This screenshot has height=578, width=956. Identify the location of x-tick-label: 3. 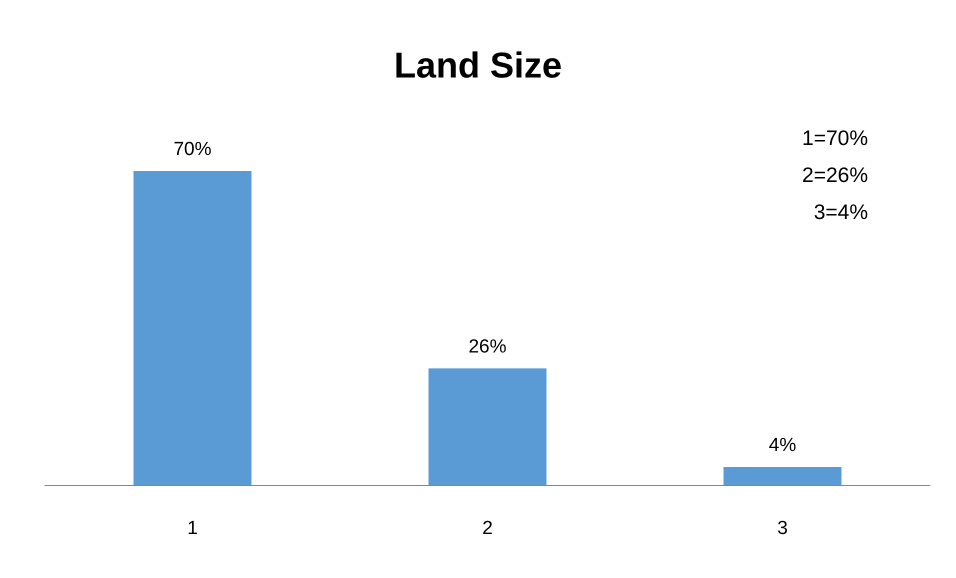
(782, 528).